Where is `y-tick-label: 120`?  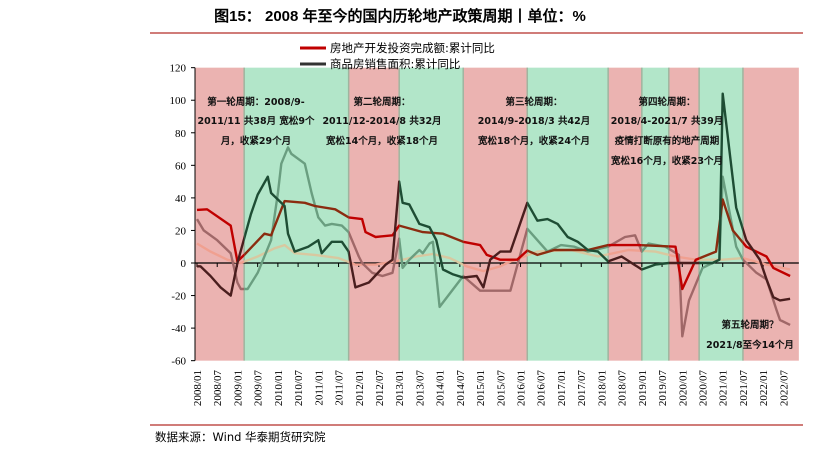 y-tick-label: 120 is located at coordinates (178, 69).